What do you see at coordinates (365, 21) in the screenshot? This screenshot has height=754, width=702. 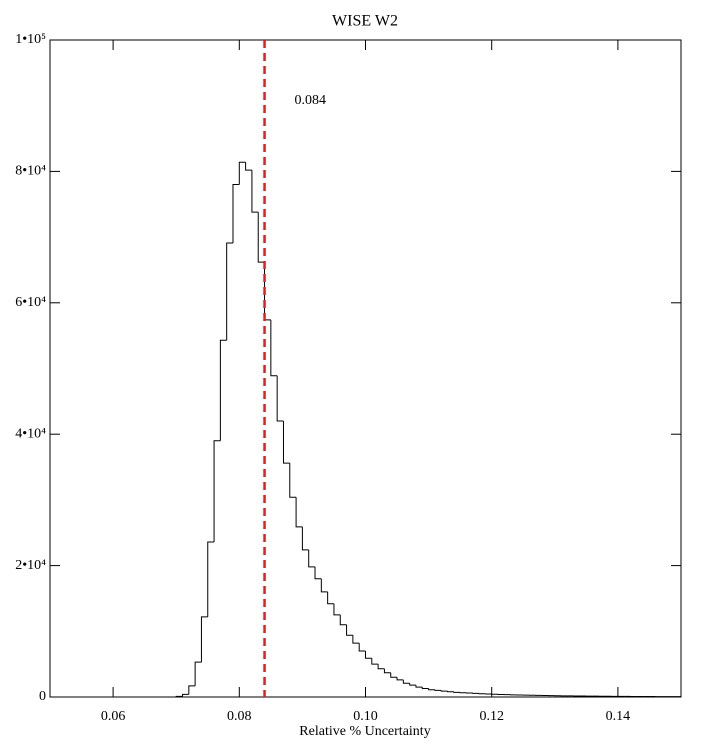 I see `chart-title: WISE W2` at bounding box center [365, 21].